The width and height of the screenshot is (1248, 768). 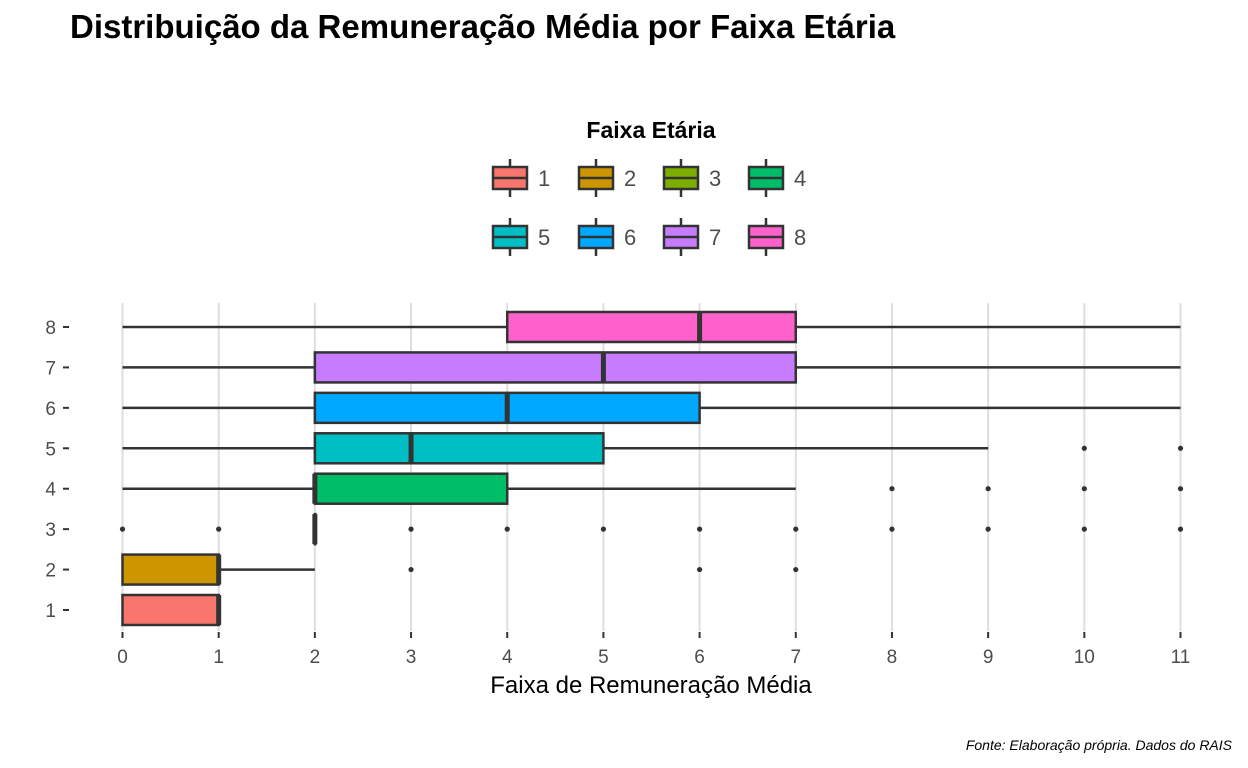 What do you see at coordinates (50, 409) in the screenshot?
I see `y-tick-label: 6` at bounding box center [50, 409].